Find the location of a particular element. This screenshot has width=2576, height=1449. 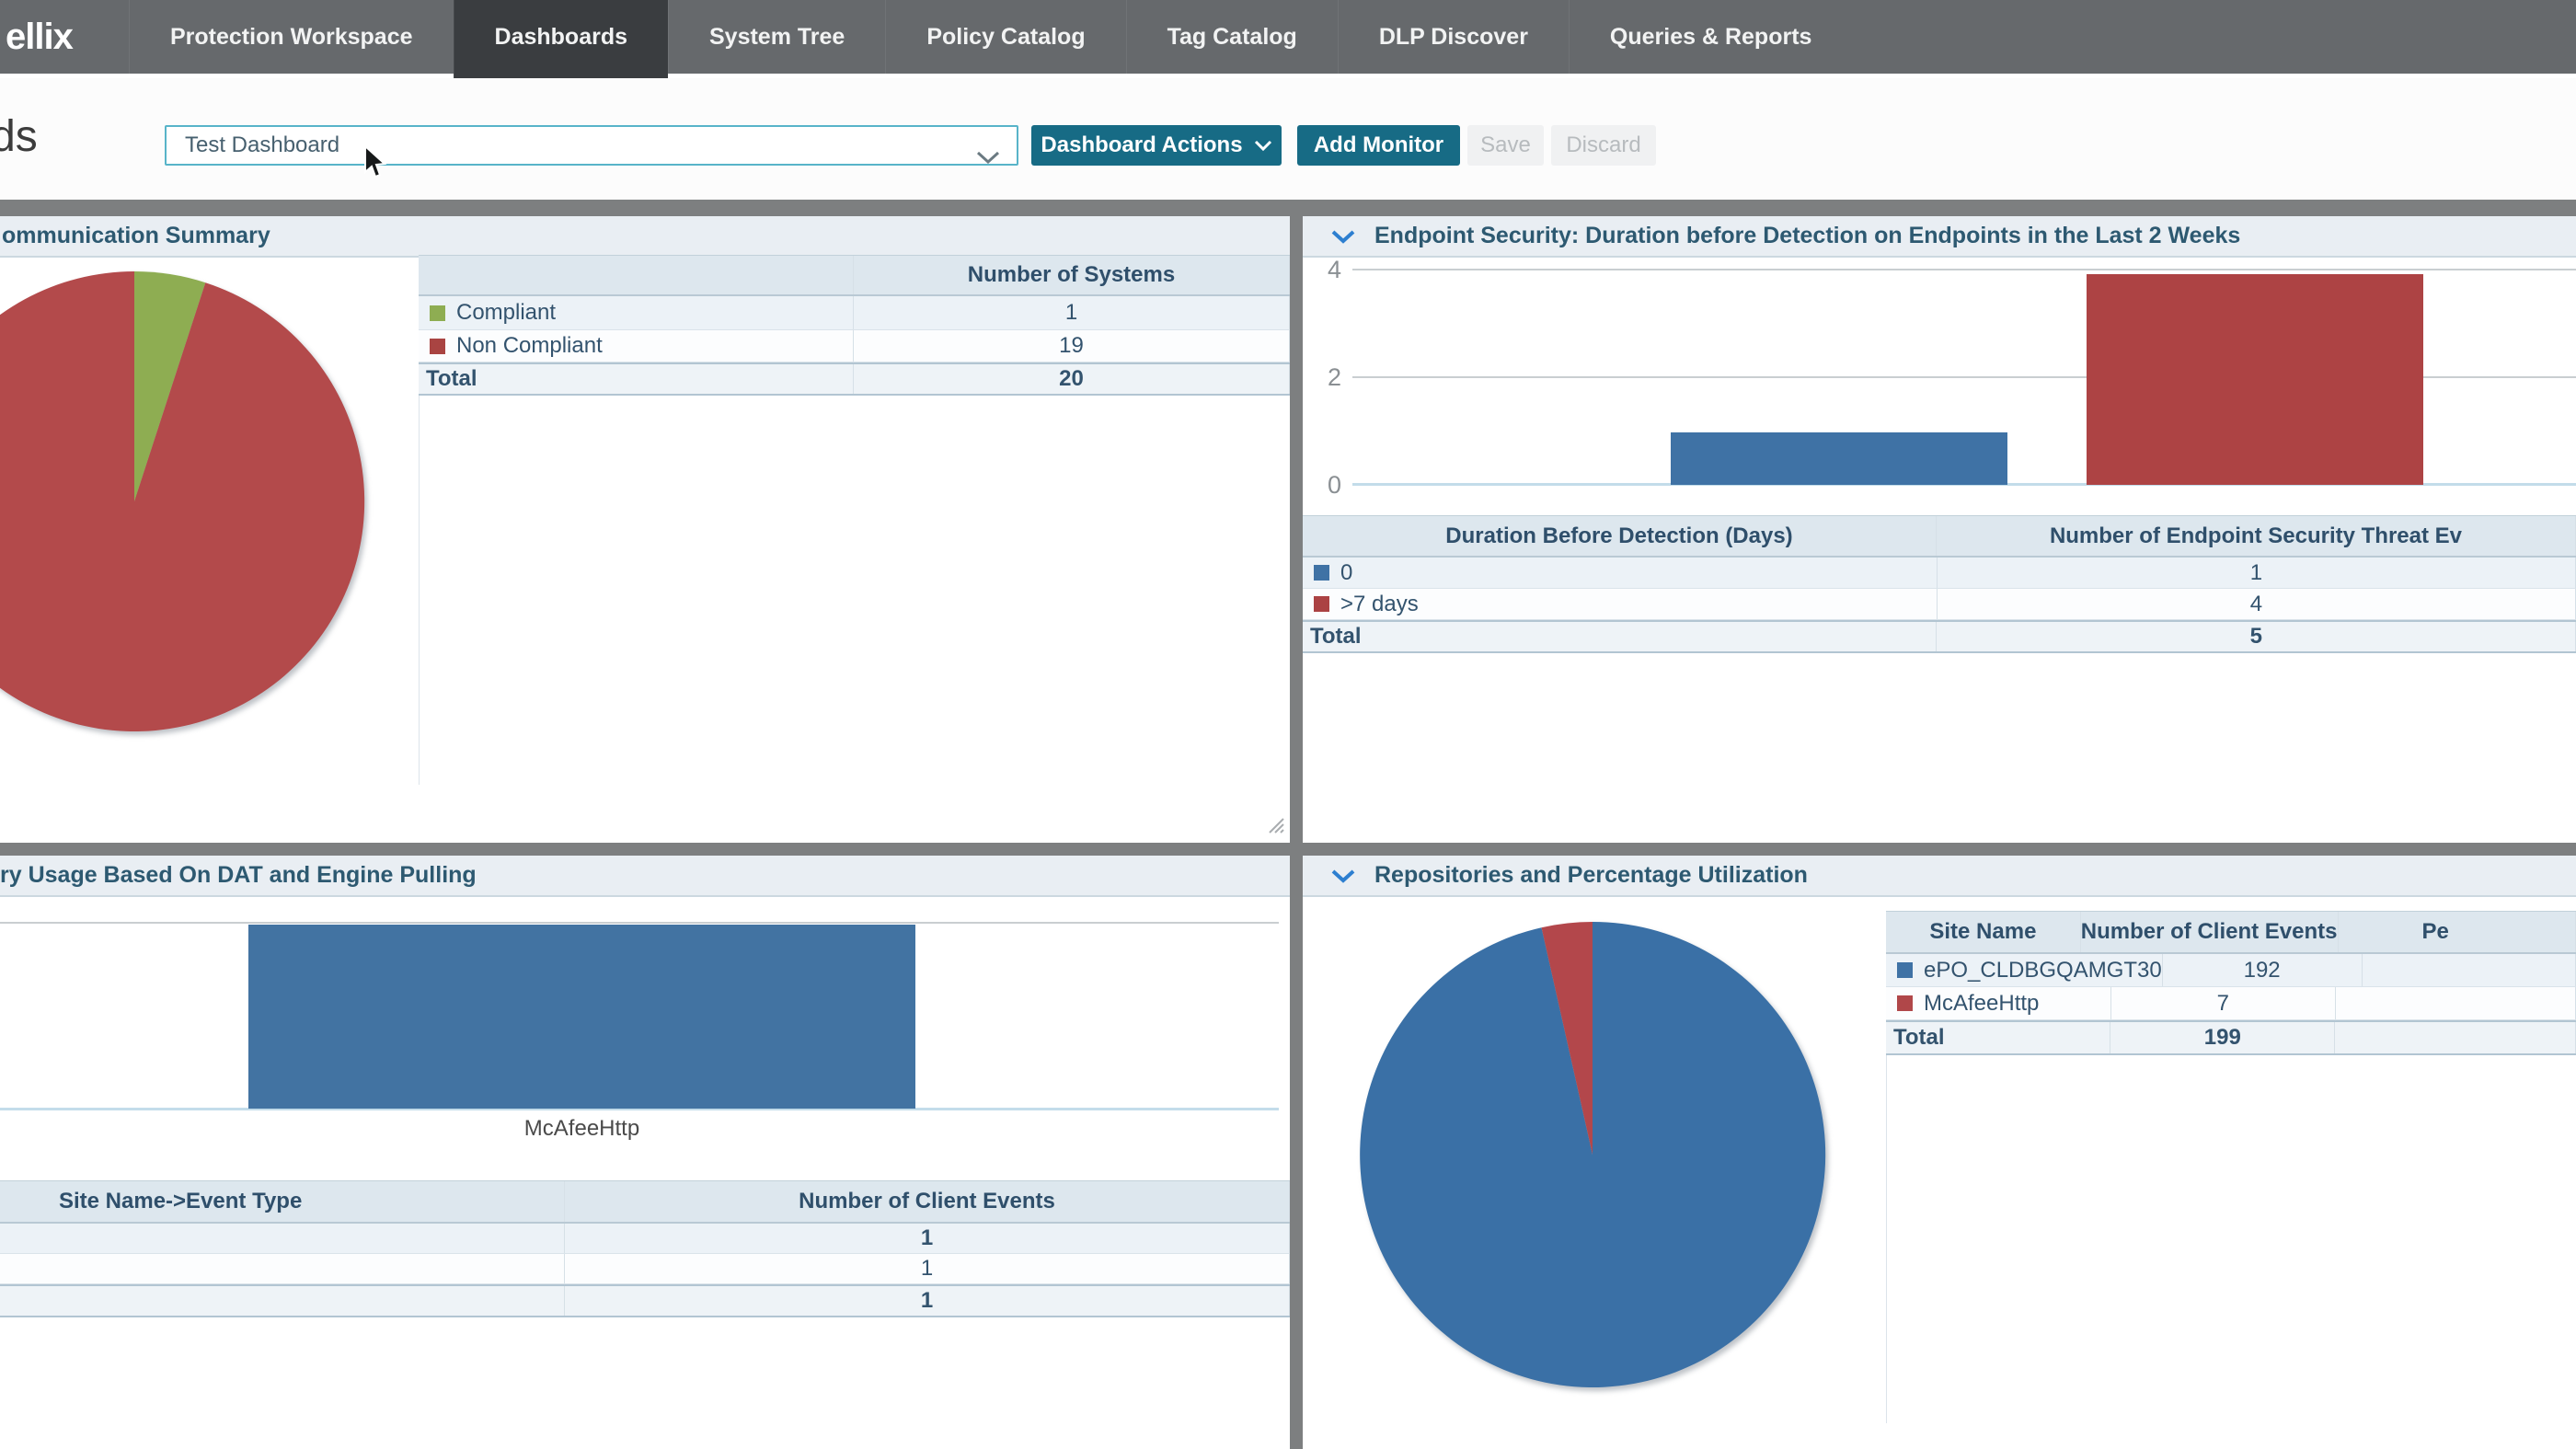

resize-grip is located at coordinates (1274, 825).